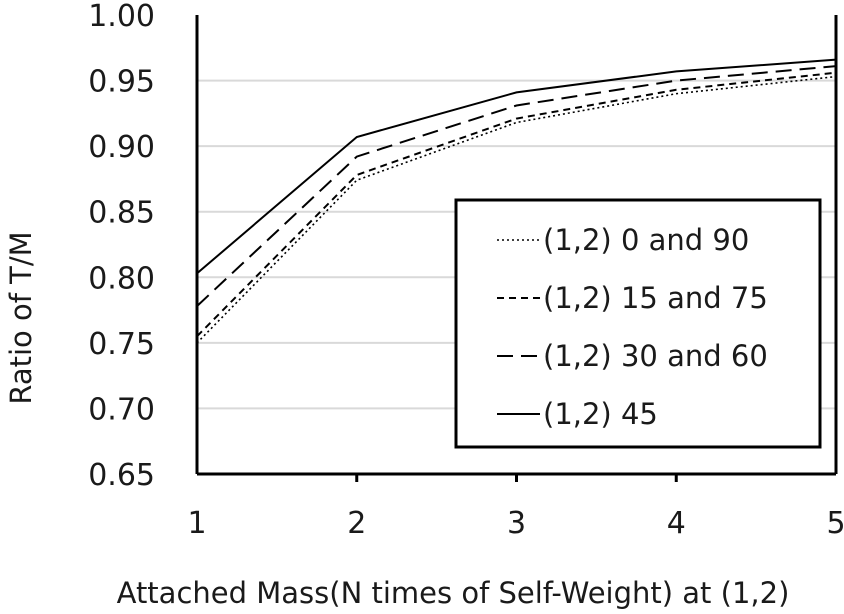 The height and width of the screenshot is (614, 844). What do you see at coordinates (121, 213) in the screenshot?
I see `y-tick-label: 0.85` at bounding box center [121, 213].